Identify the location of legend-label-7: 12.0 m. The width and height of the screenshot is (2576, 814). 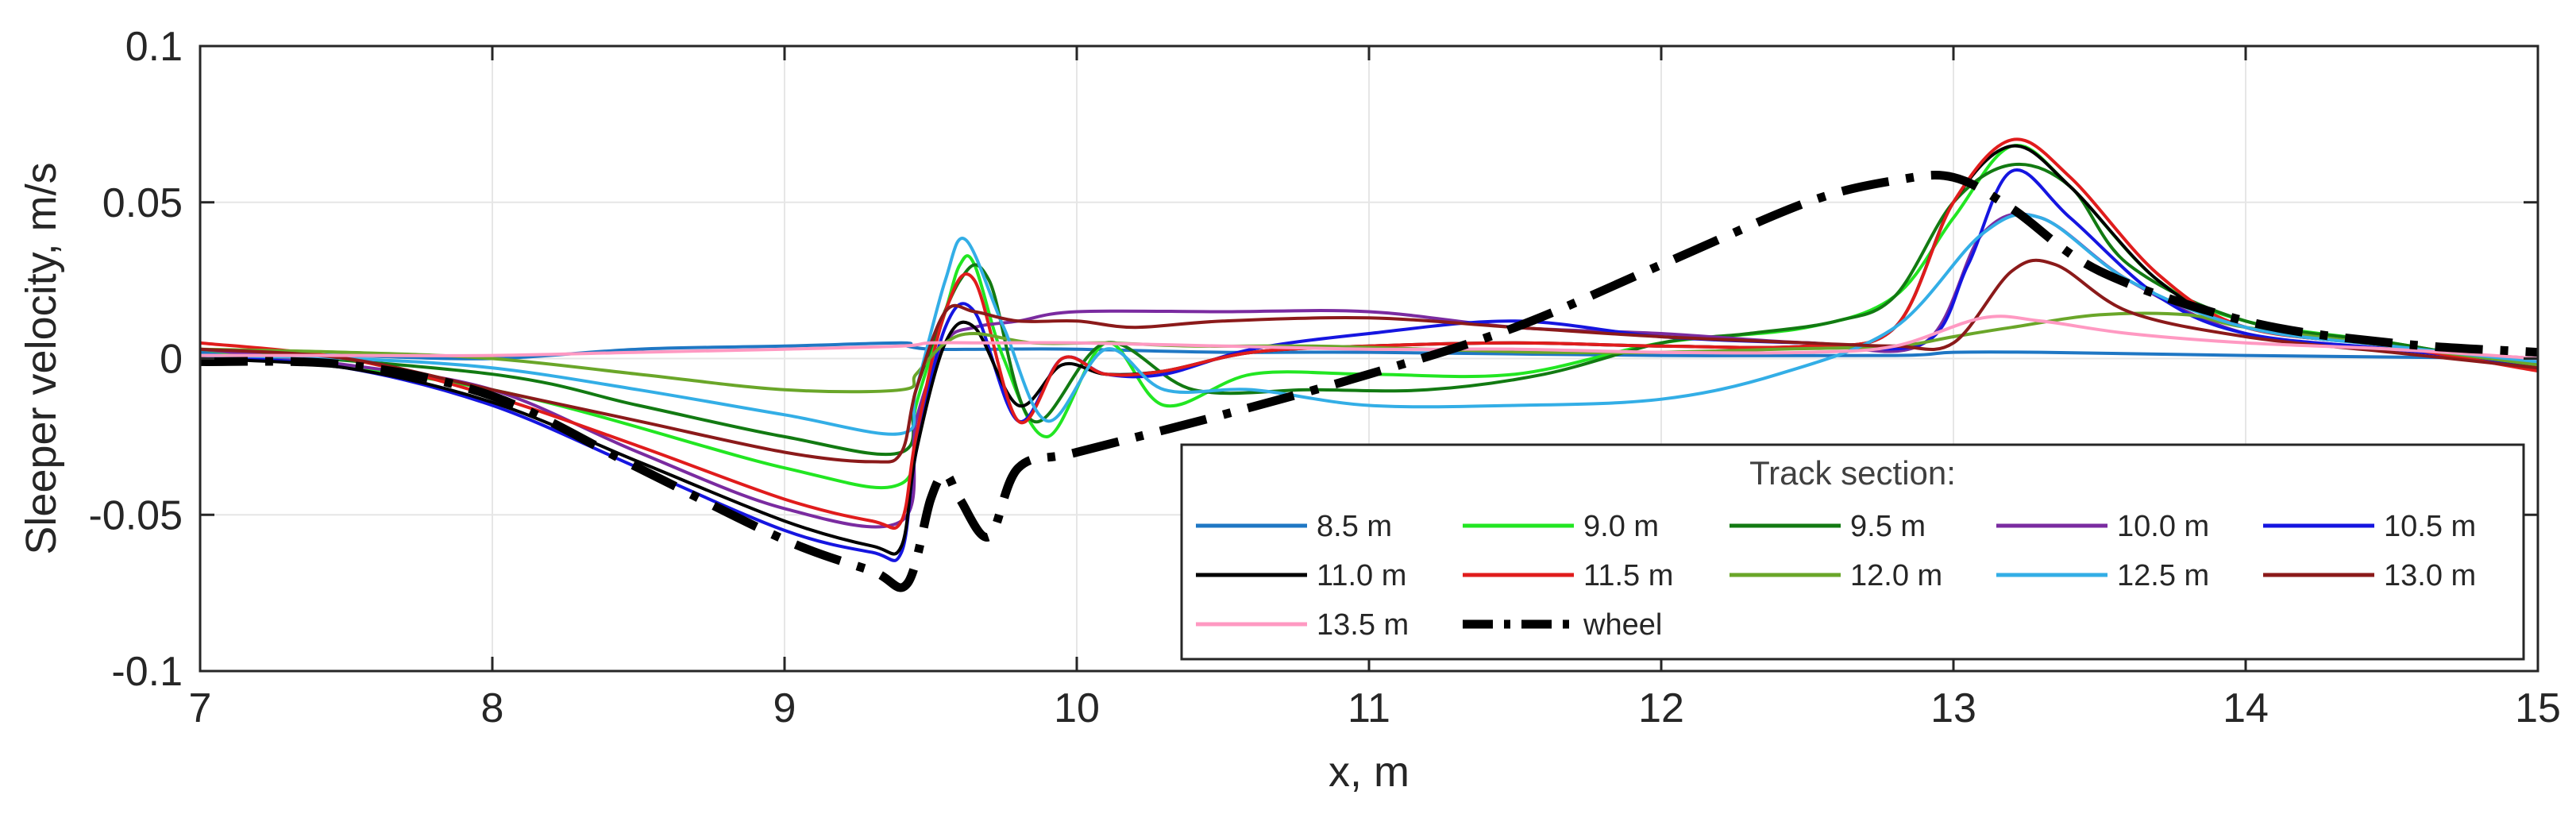
(1896, 575).